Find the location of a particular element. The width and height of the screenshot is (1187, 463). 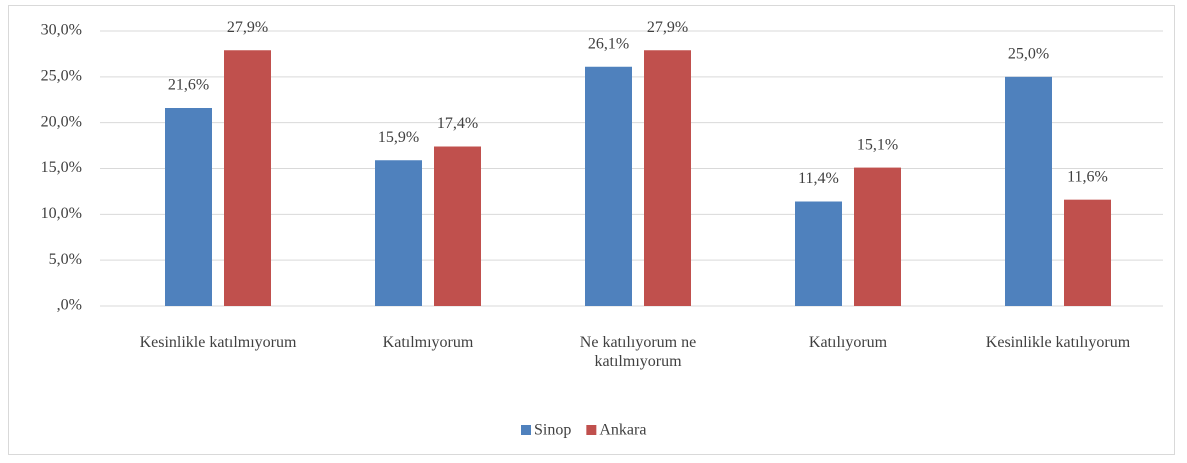

data-label: 11,4% is located at coordinates (818, 178).